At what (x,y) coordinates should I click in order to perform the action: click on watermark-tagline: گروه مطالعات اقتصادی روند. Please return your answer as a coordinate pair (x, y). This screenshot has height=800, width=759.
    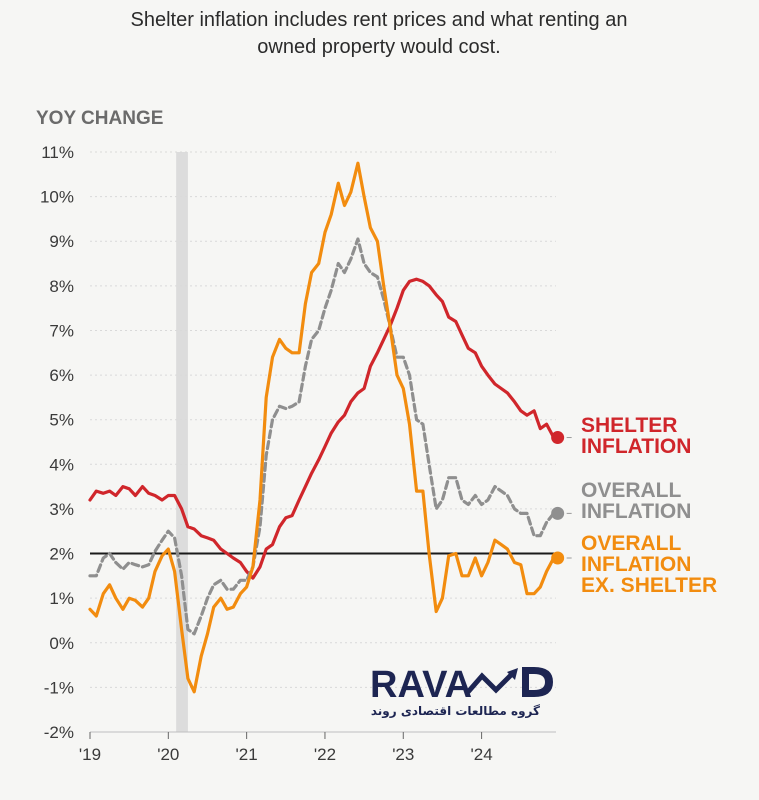
    Looking at the image, I should click on (455, 711).